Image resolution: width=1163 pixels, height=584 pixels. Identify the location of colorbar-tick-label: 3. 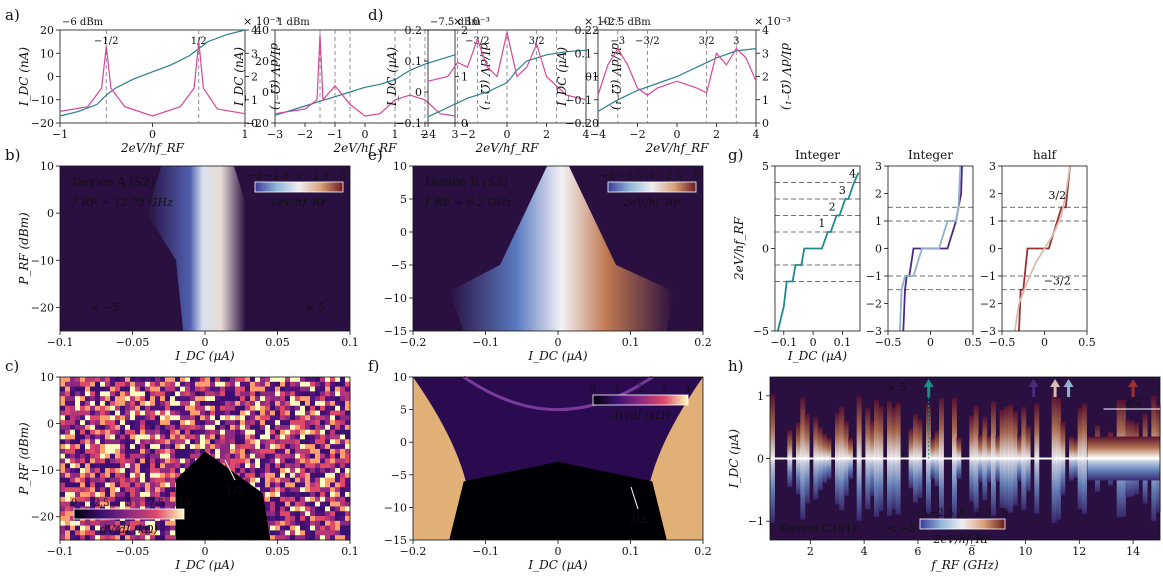
(664, 389).